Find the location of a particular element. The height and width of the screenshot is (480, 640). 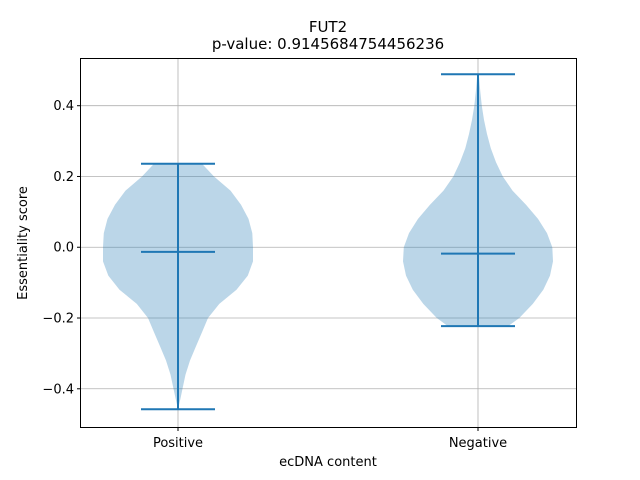

y-tick-label: −0.4 is located at coordinates (58, 389).